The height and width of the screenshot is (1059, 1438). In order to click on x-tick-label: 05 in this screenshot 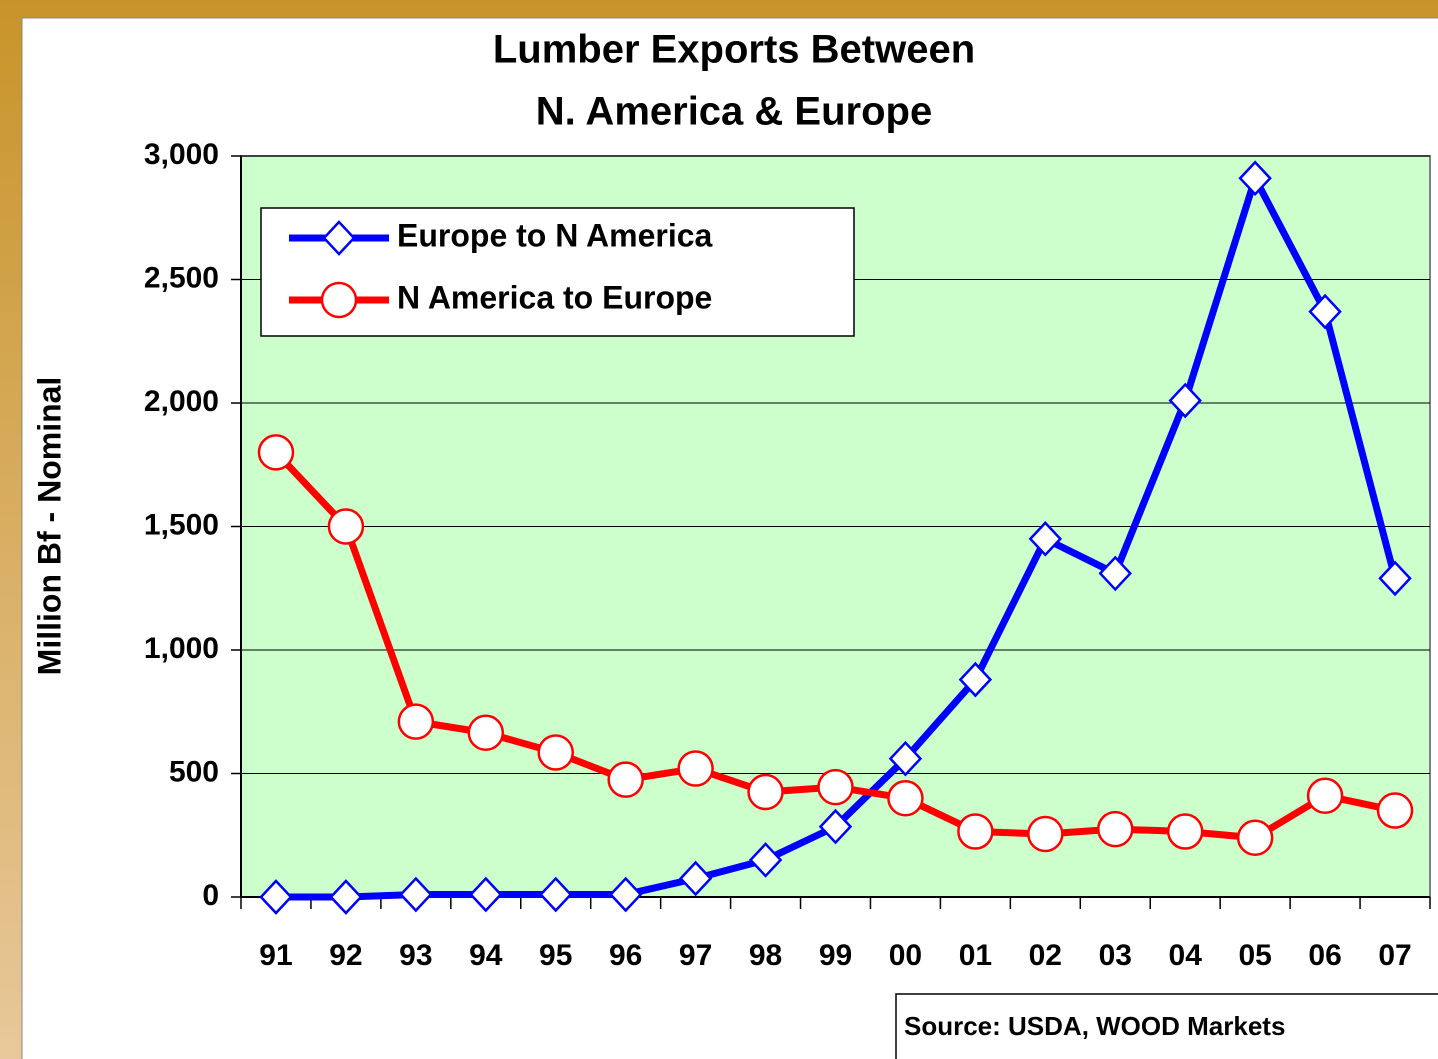, I will do `click(1254, 955)`.